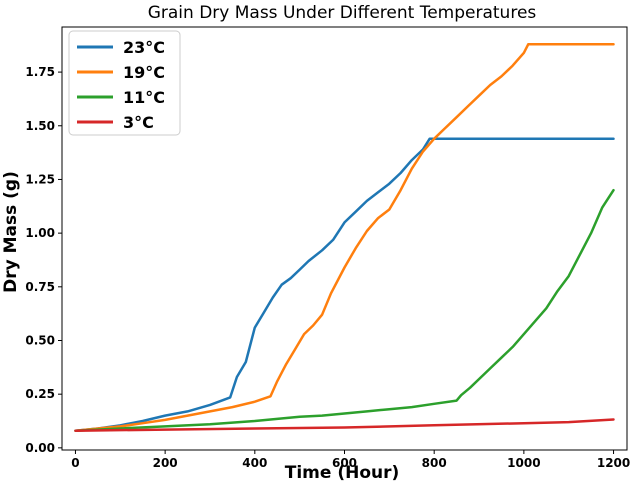 The height and width of the screenshot is (484, 640). What do you see at coordinates (254, 463) in the screenshot?
I see `x-tick-label: 400` at bounding box center [254, 463].